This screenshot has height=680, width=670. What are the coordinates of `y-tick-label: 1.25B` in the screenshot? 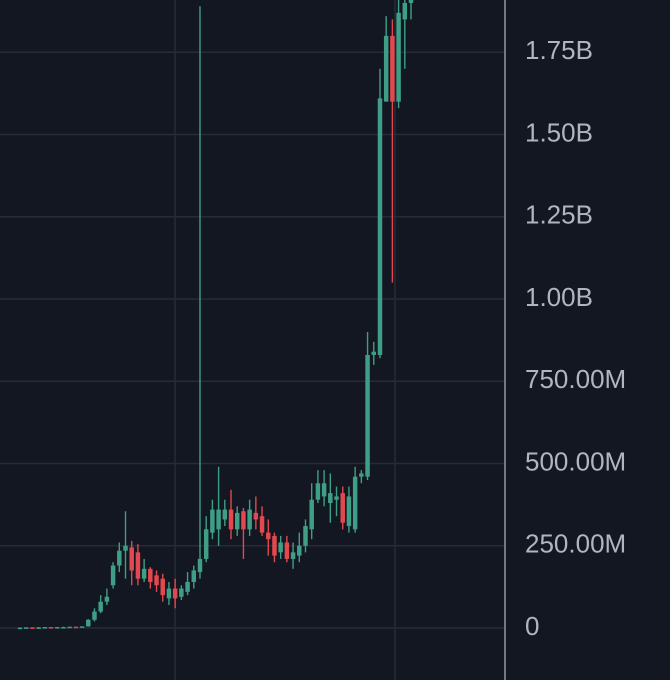 It's located at (559, 215).